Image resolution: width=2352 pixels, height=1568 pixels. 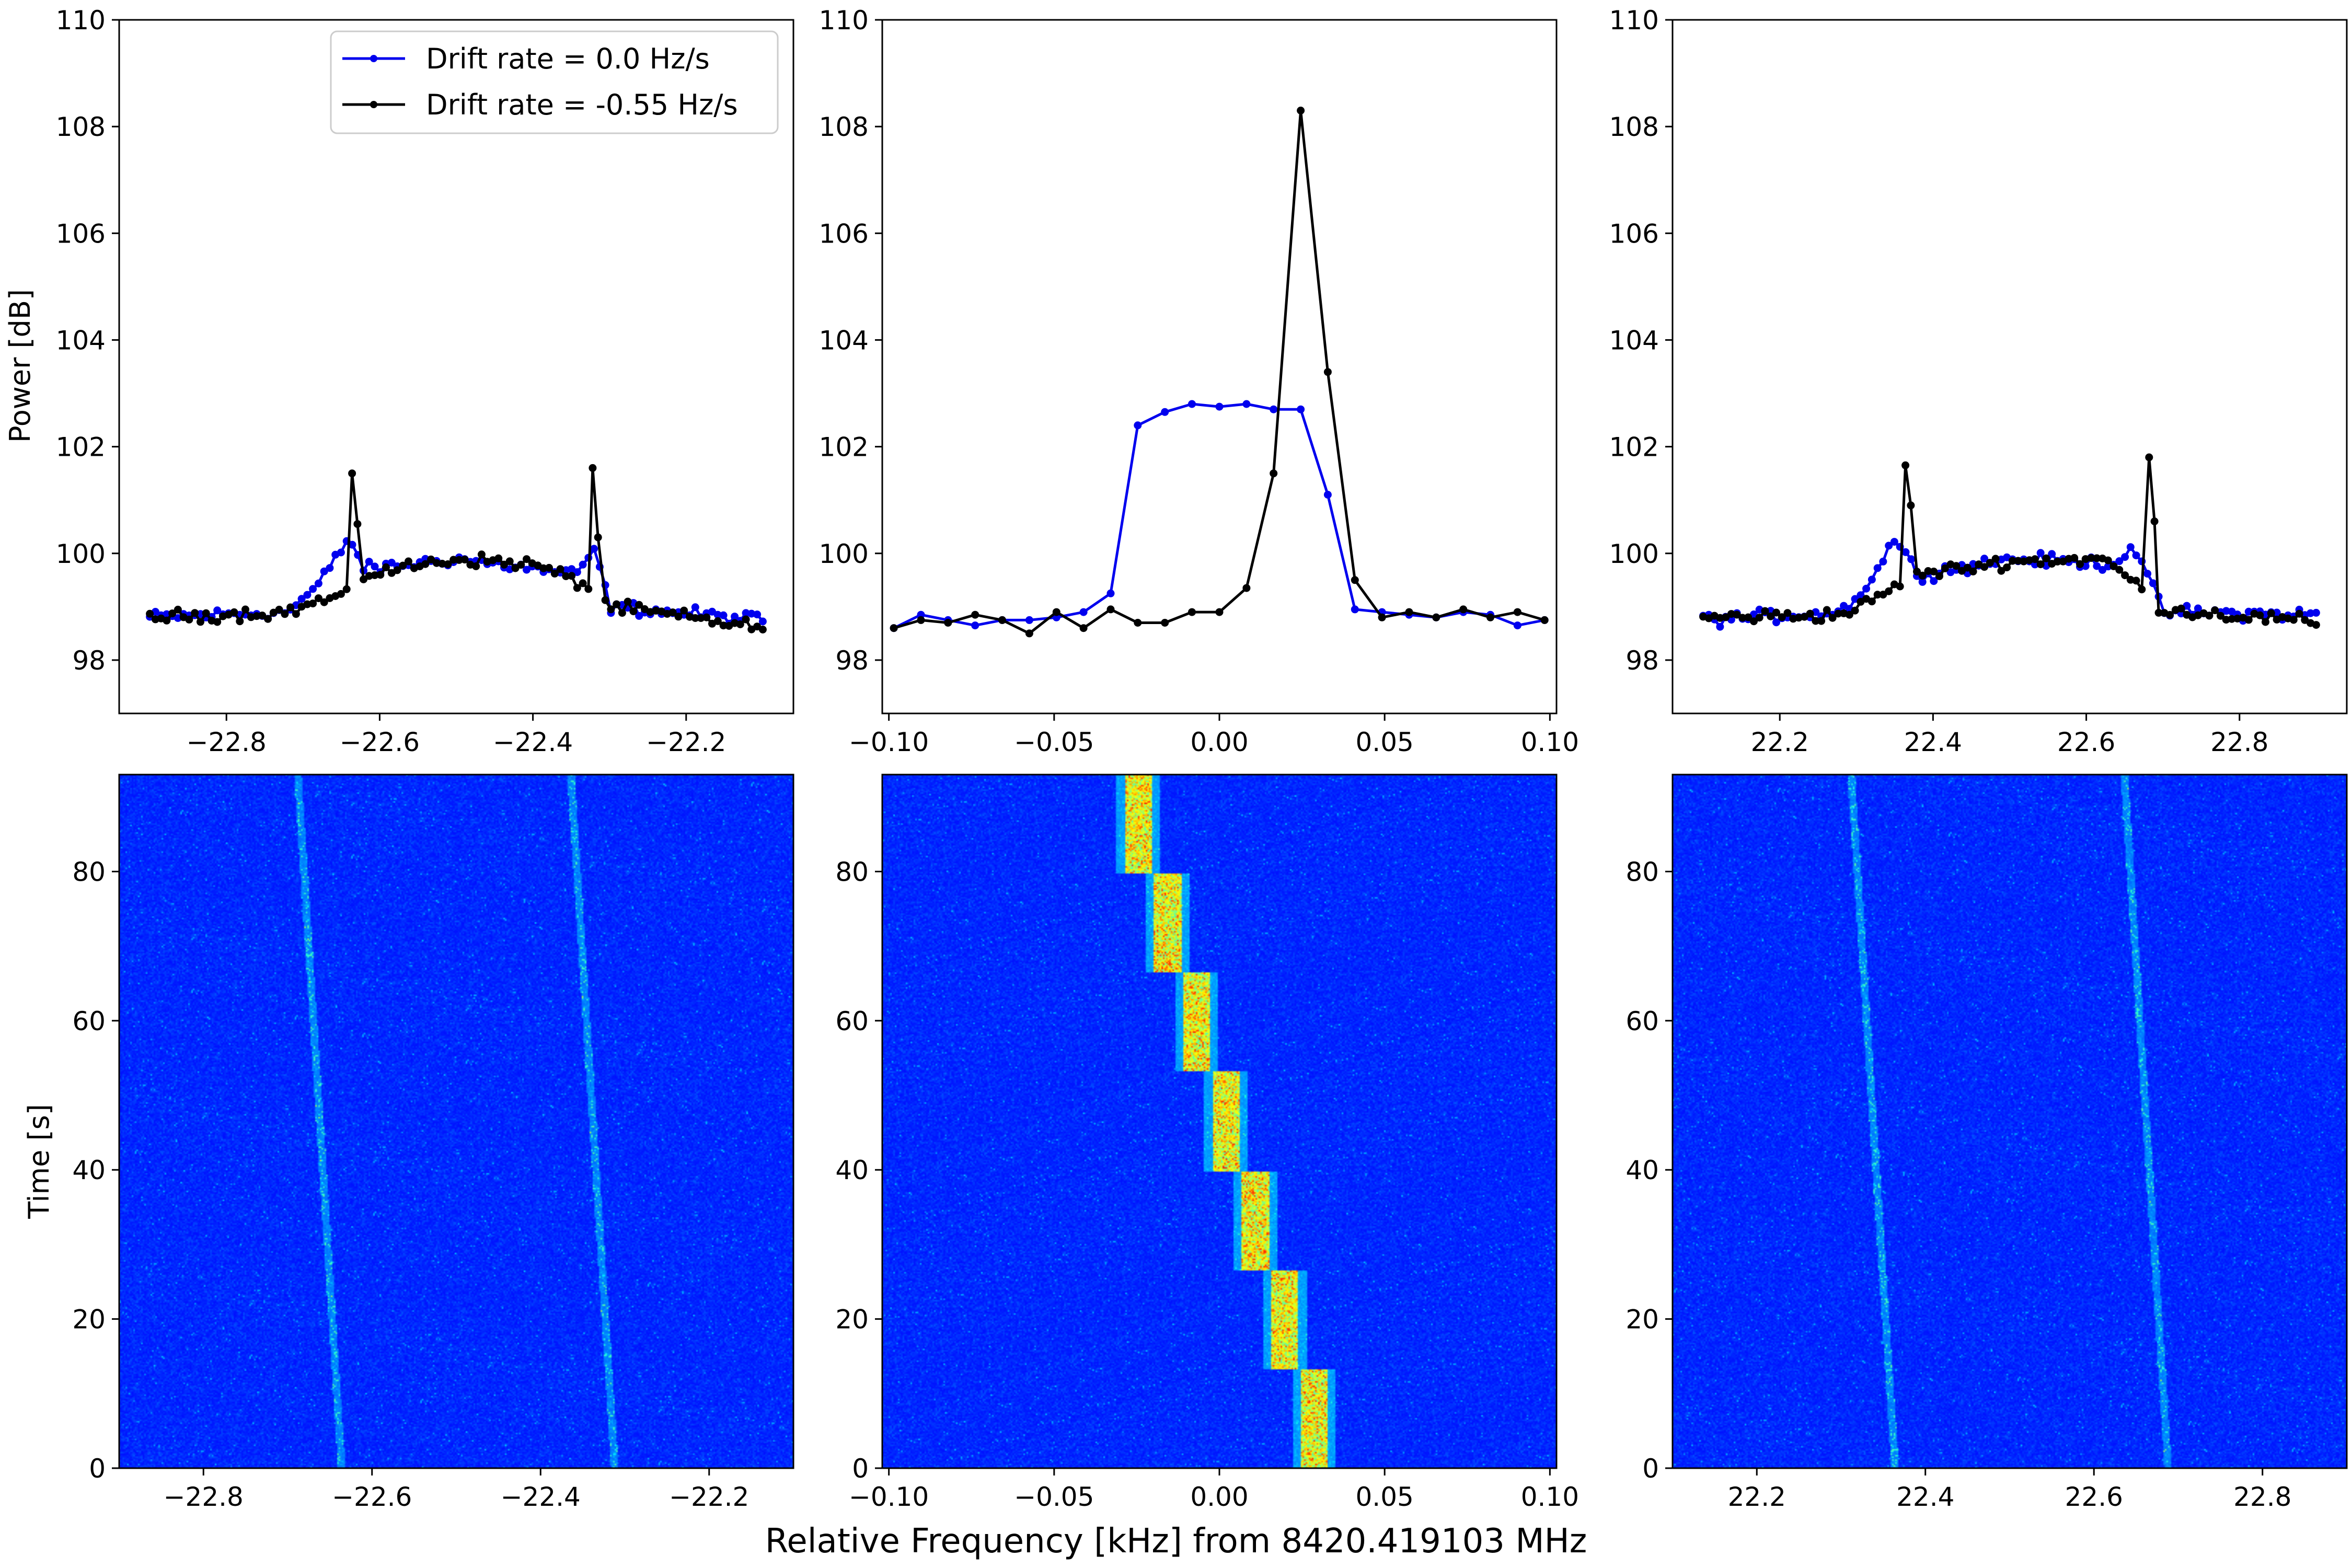 What do you see at coordinates (568, 58) in the screenshot?
I see `legend-label-0: Drift rate = 0.0 Hz/s` at bounding box center [568, 58].